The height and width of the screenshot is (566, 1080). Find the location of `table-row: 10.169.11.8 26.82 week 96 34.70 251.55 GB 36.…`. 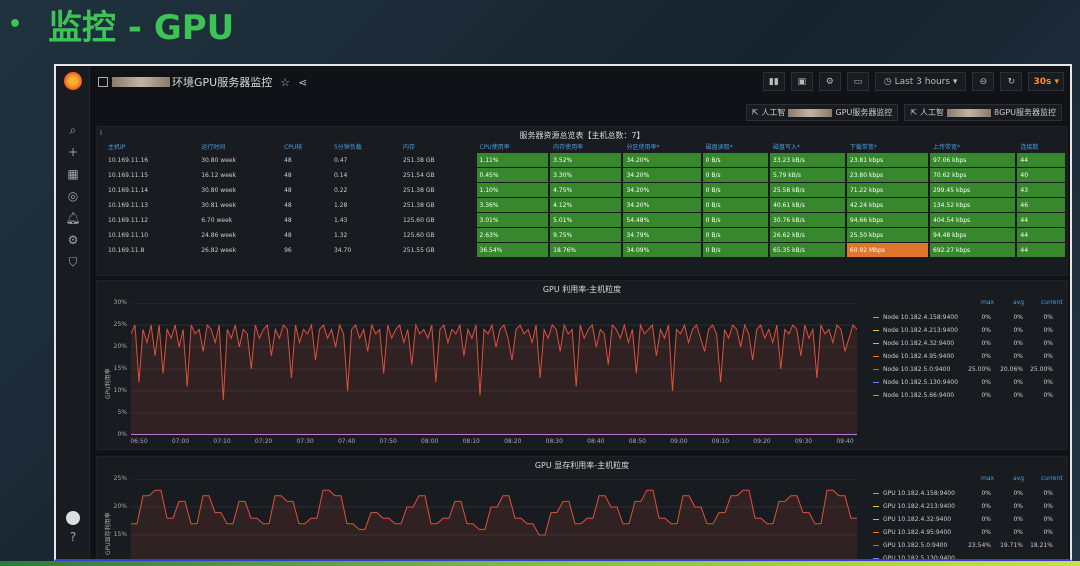

table-row: 10.169.11.8 26.82 week 96 34.70 251.55 GB 36.… is located at coordinates (585, 250).